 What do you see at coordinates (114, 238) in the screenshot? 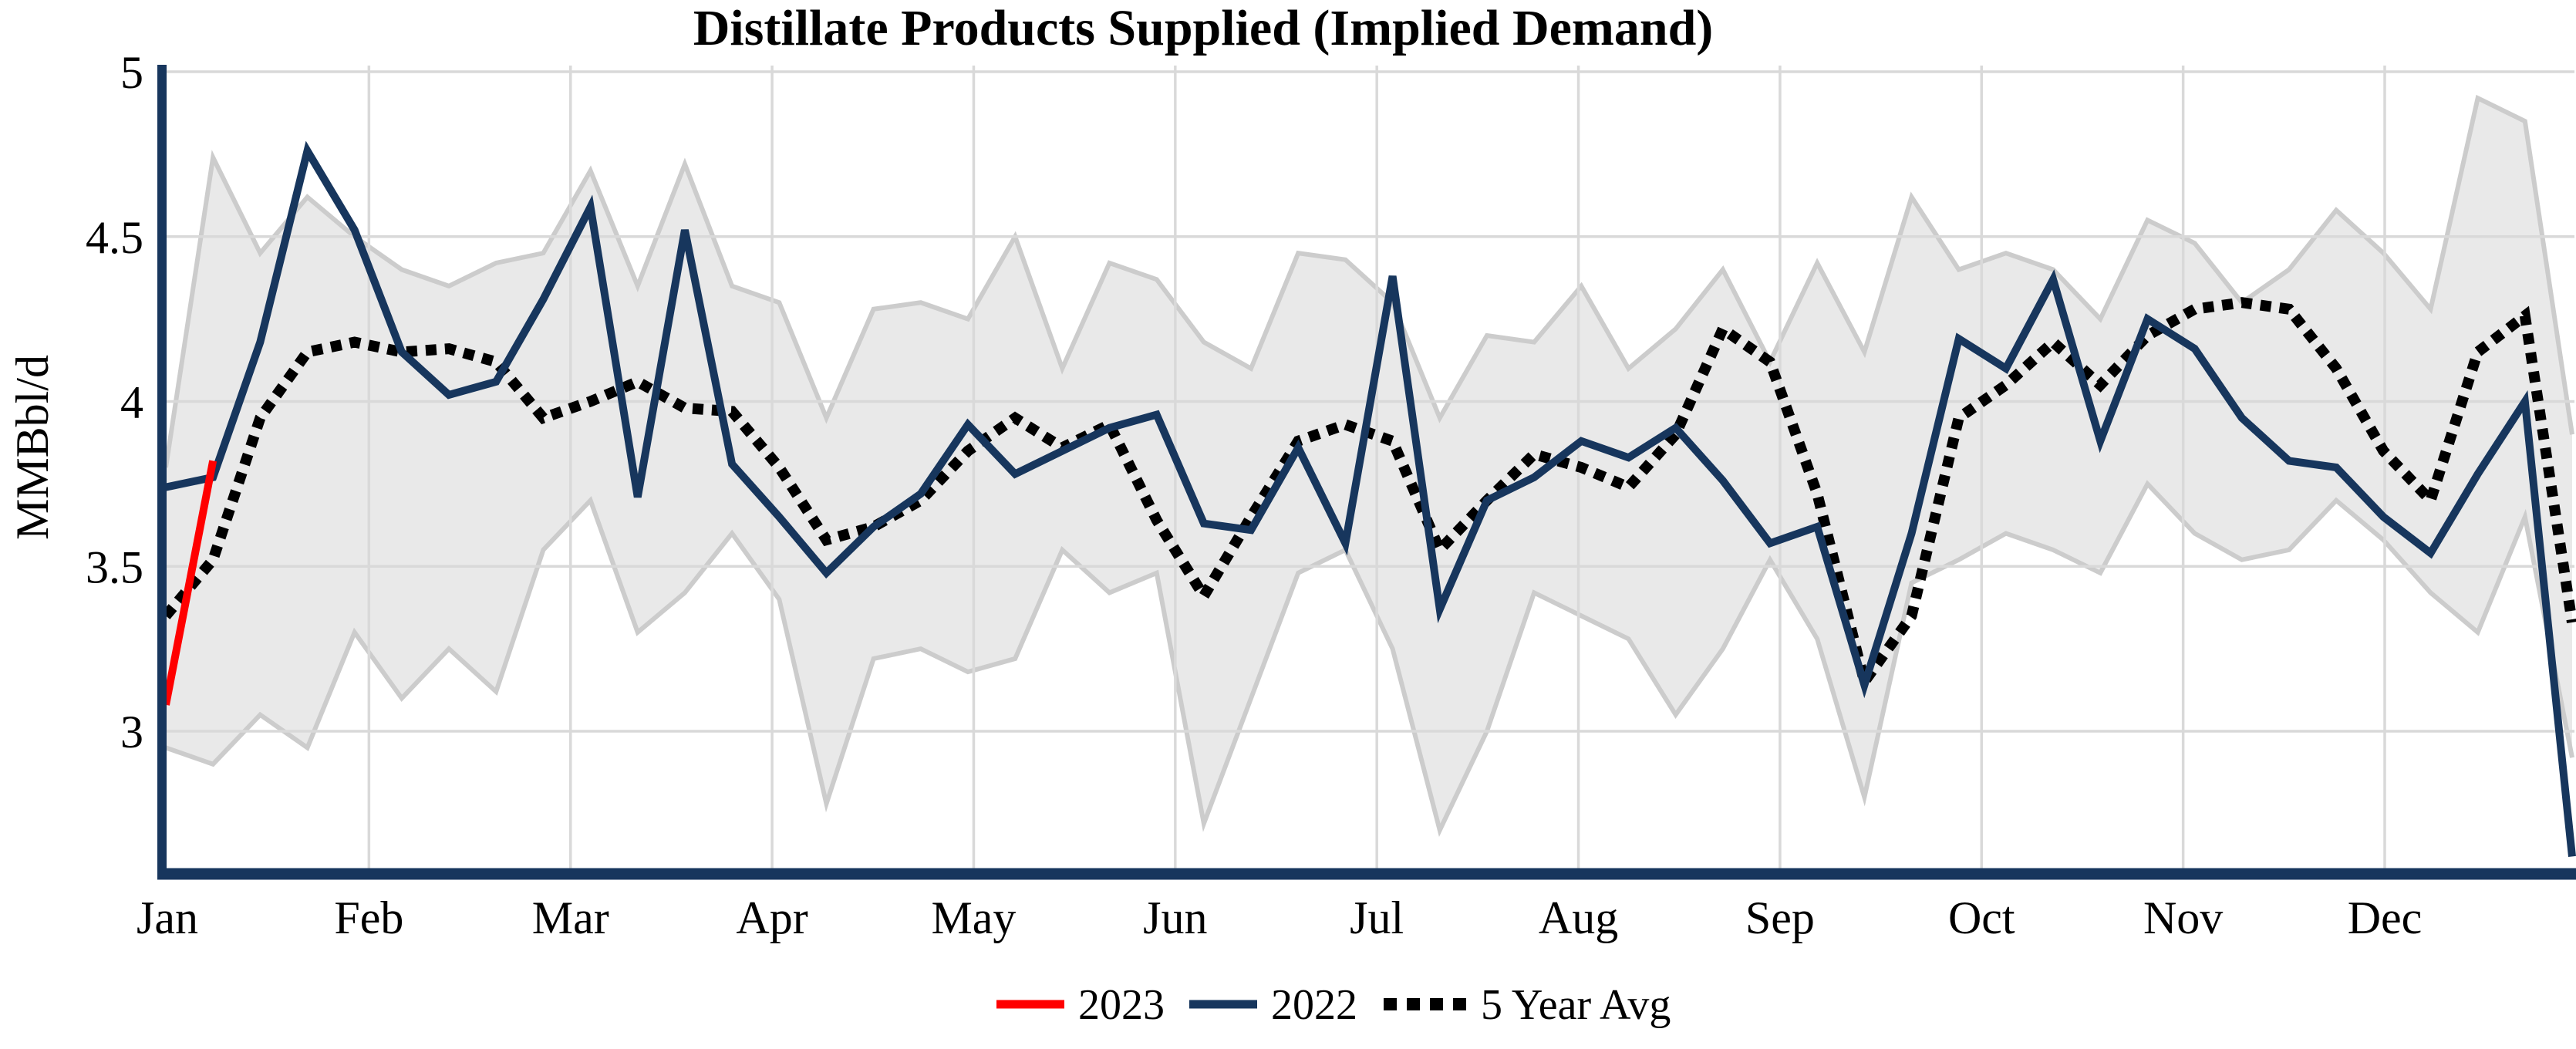
I see `y-tick-label-4.5: 4.5` at bounding box center [114, 238].